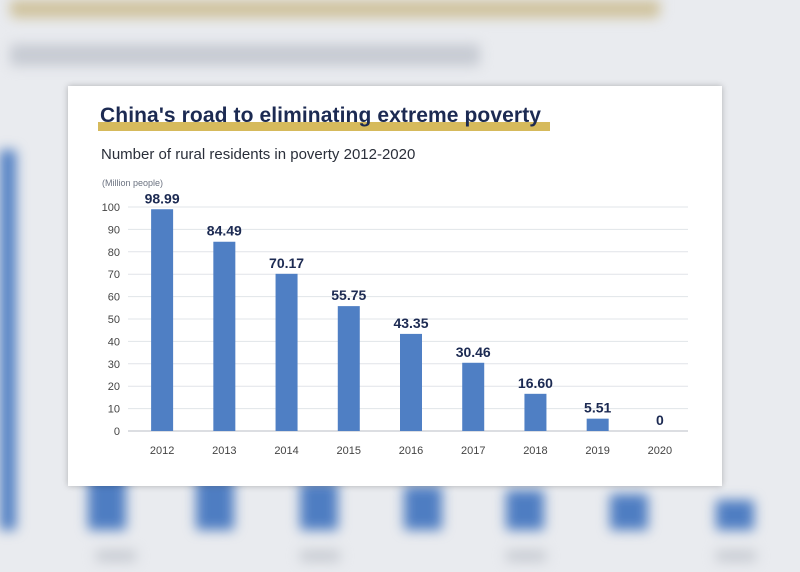 Image resolution: width=800 pixels, height=572 pixels. What do you see at coordinates (114, 230) in the screenshot?
I see `y-tick-label: 90` at bounding box center [114, 230].